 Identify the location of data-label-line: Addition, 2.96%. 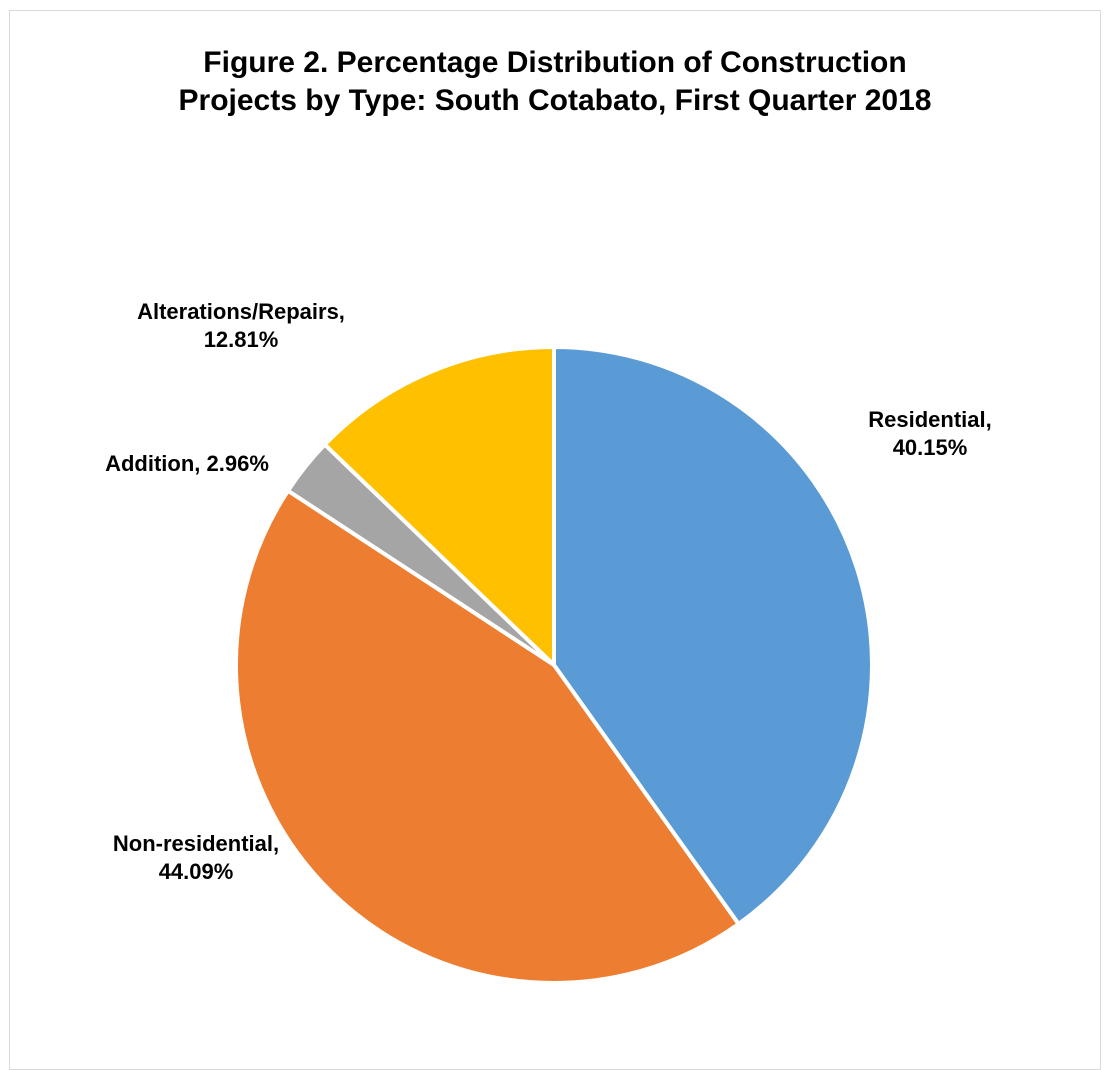
(187, 463).